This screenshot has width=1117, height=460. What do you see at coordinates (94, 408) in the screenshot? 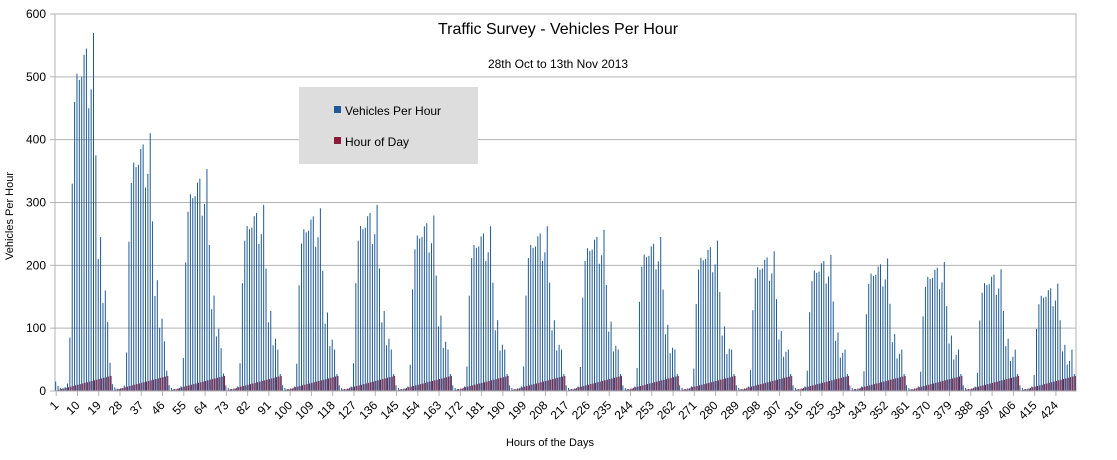
I see `x-tick-label: 19` at bounding box center [94, 408].